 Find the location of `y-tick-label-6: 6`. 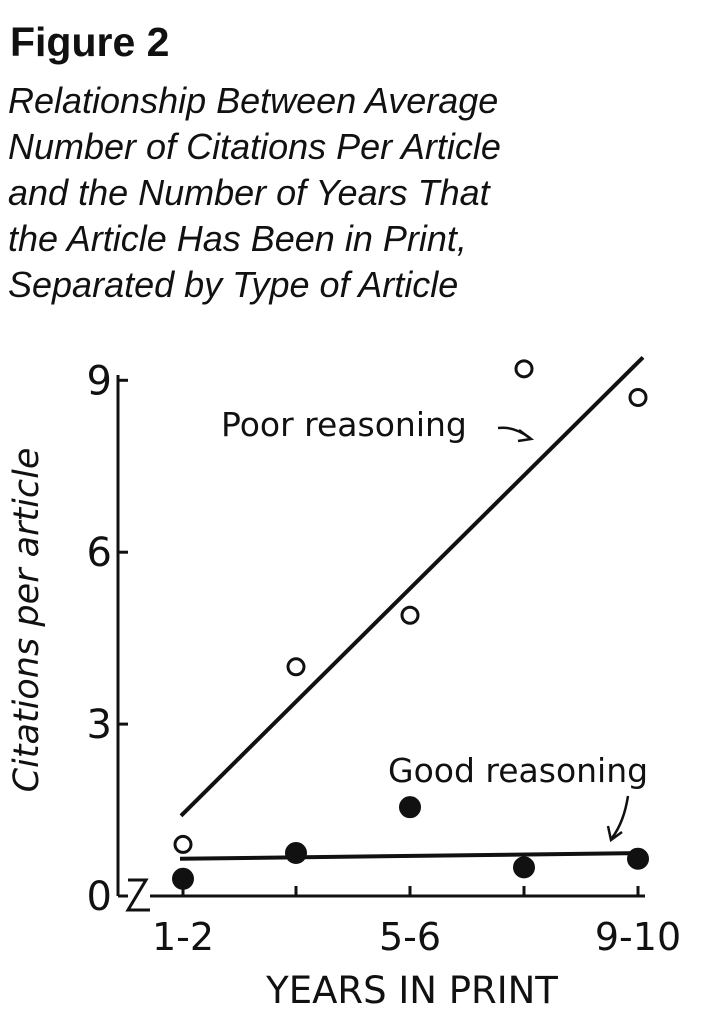

y-tick-label-6: 6 is located at coordinates (99, 553).